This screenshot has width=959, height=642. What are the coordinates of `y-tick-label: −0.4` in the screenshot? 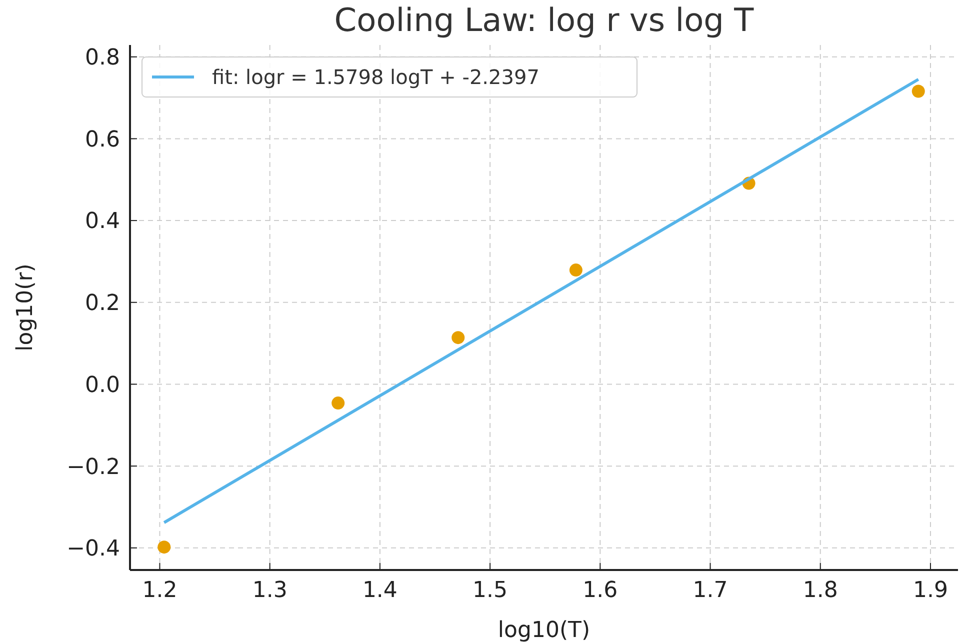 It's located at (93, 549).